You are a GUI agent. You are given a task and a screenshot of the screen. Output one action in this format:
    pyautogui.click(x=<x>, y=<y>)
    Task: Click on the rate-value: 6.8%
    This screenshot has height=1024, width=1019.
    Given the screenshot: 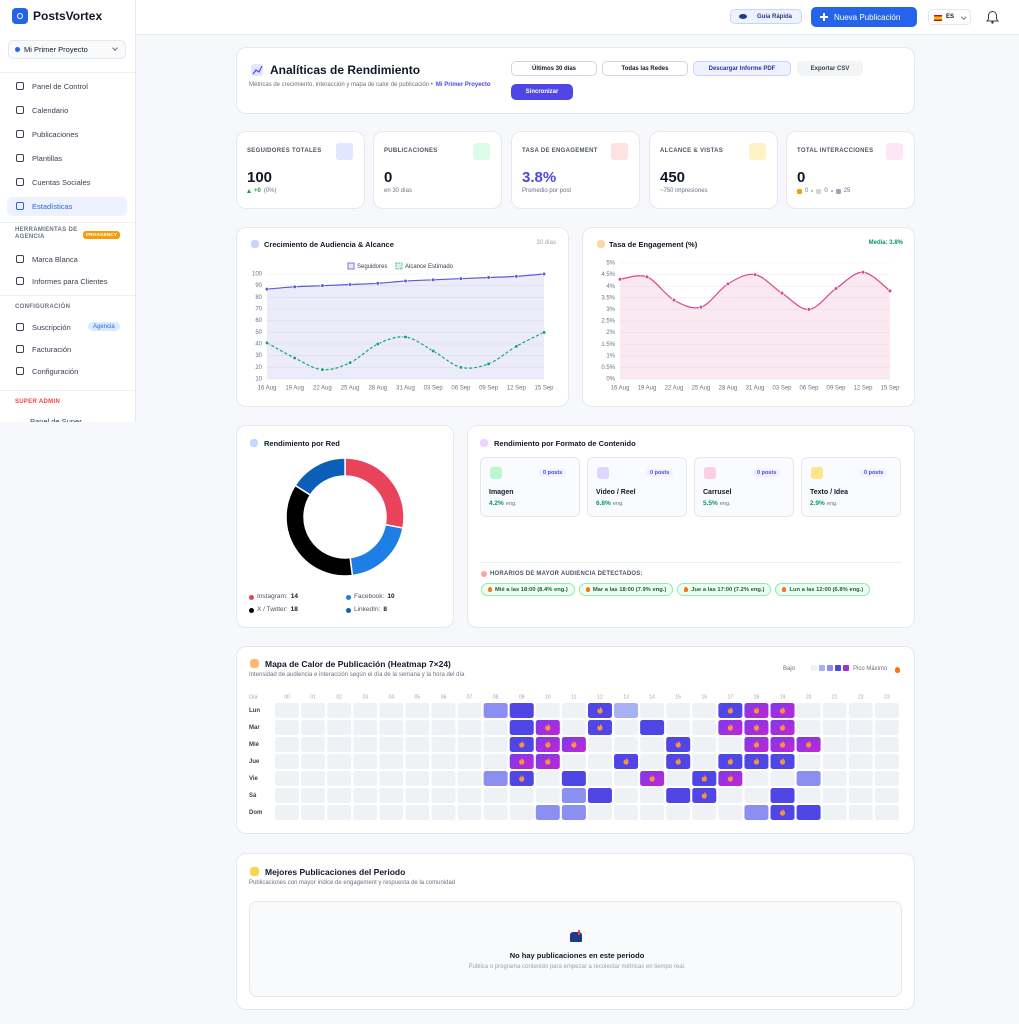 What is the action you would take?
    pyautogui.click(x=603, y=503)
    